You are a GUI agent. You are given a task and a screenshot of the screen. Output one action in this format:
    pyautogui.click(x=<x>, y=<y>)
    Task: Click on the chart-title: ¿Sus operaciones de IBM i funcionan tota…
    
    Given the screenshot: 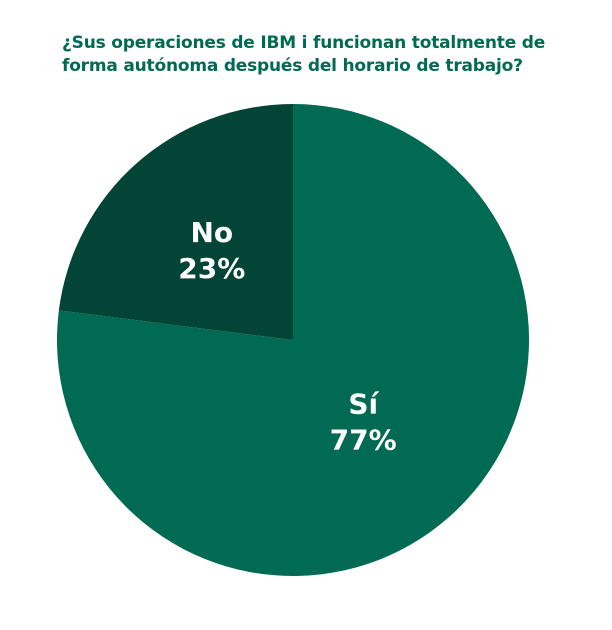 What is the action you would take?
    pyautogui.click(x=304, y=54)
    